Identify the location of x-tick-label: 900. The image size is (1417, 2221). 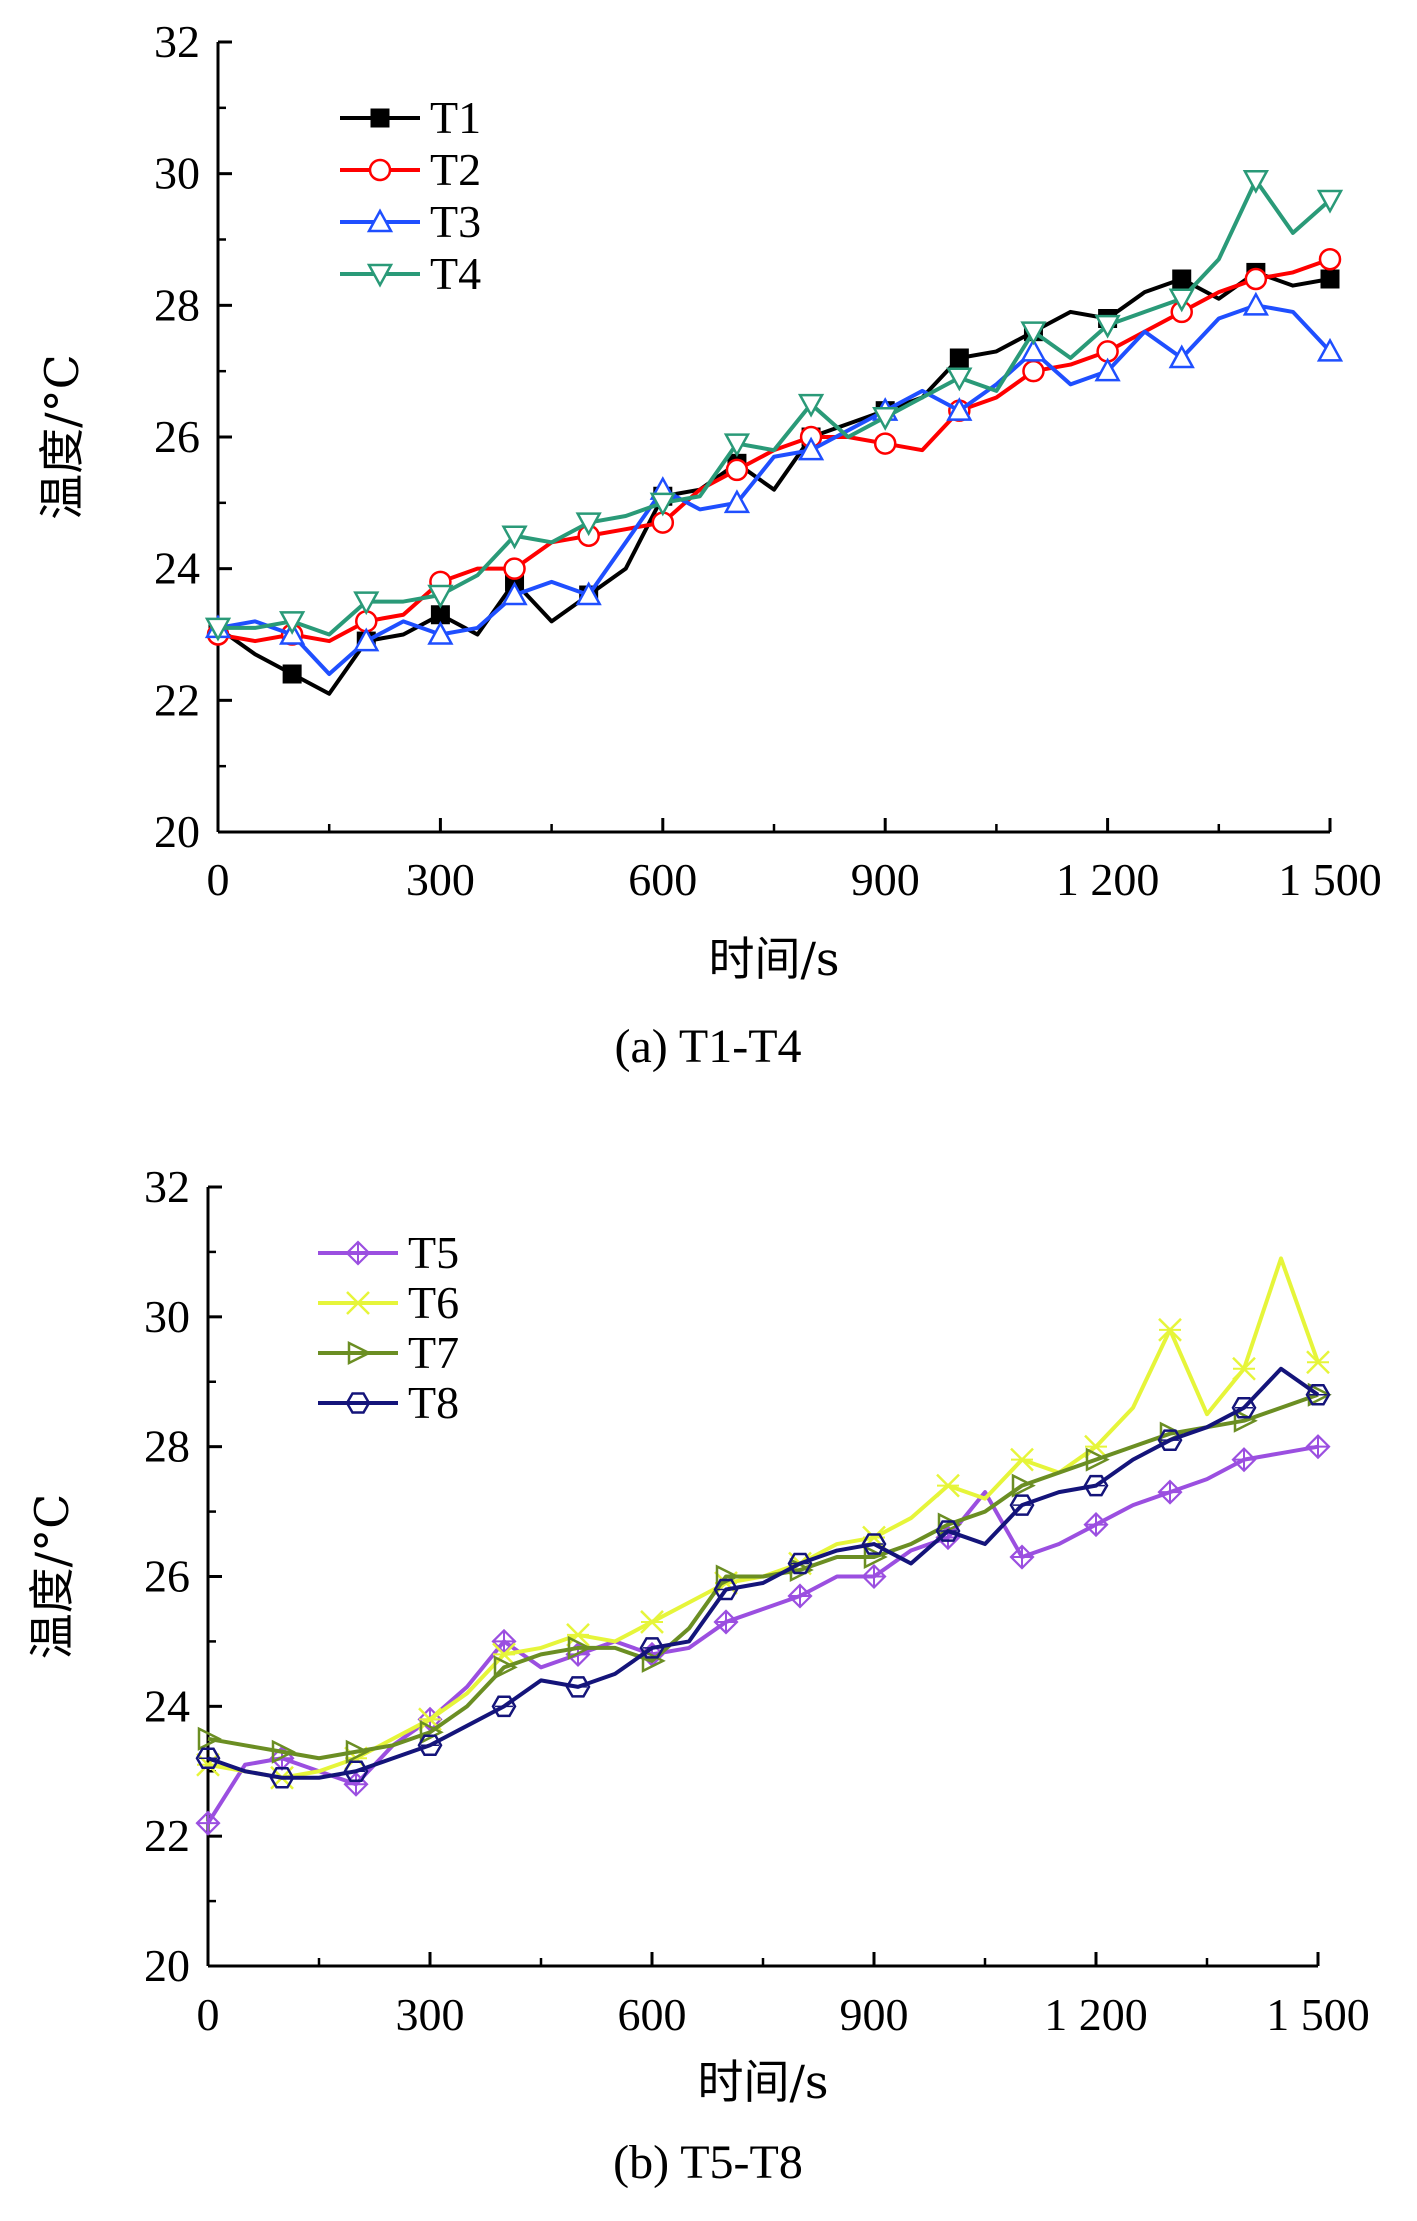
(885, 879).